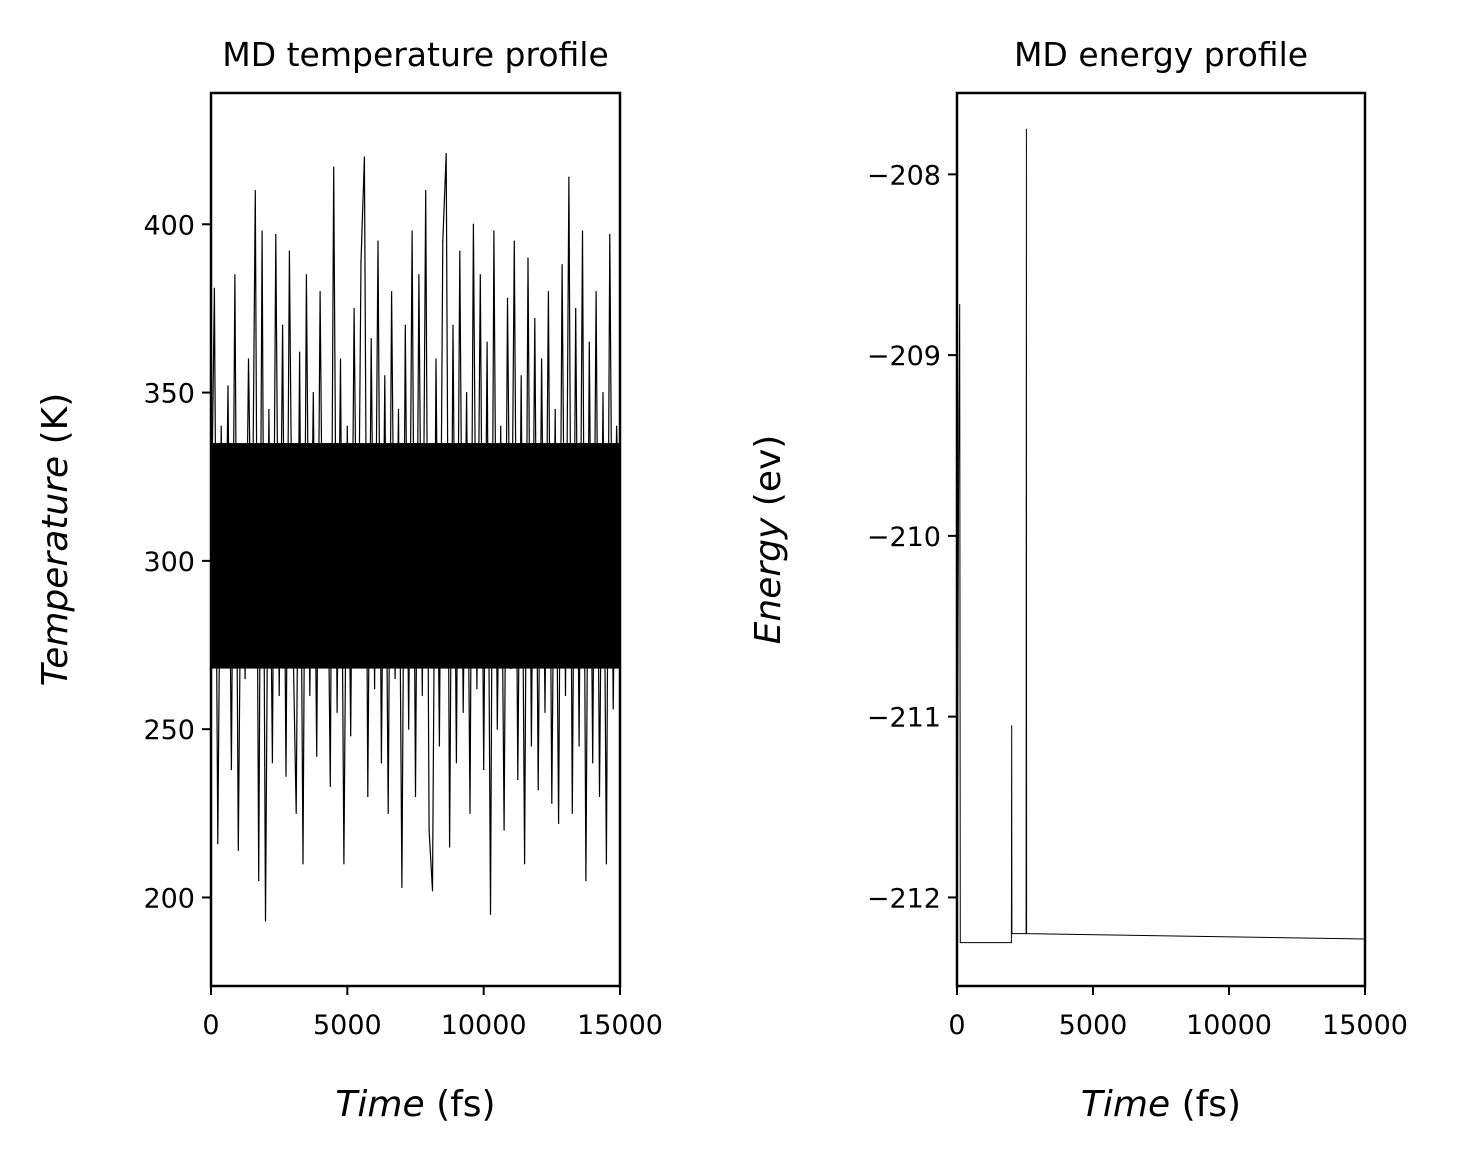 The image size is (1461, 1158). Describe the element at coordinates (379, 1104) in the screenshot. I see `x-axis-label-italic: Time` at that location.